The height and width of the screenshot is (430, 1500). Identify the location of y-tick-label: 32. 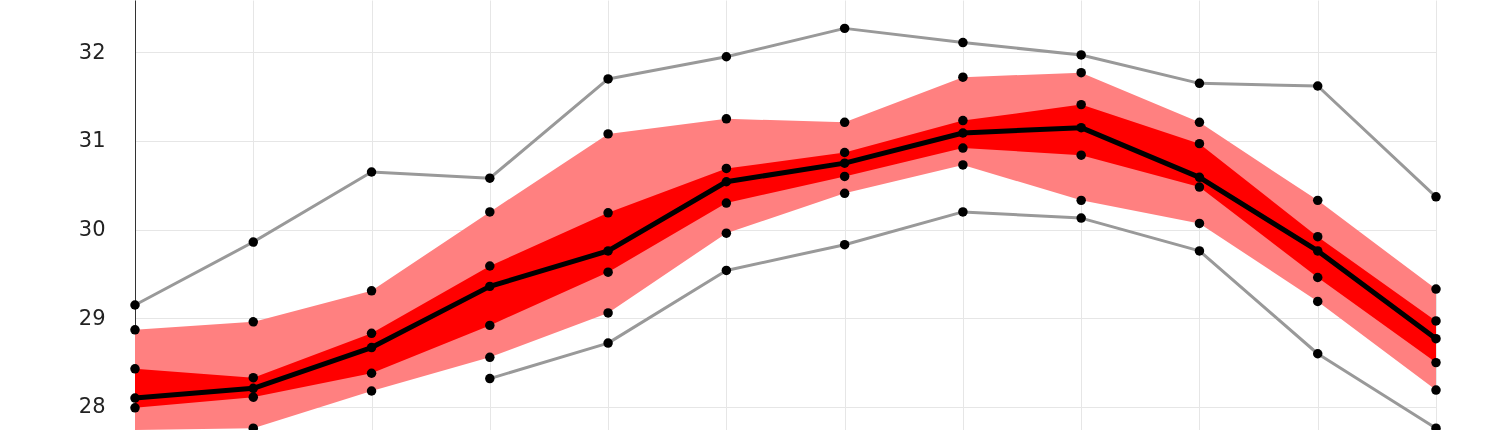
(92, 51).